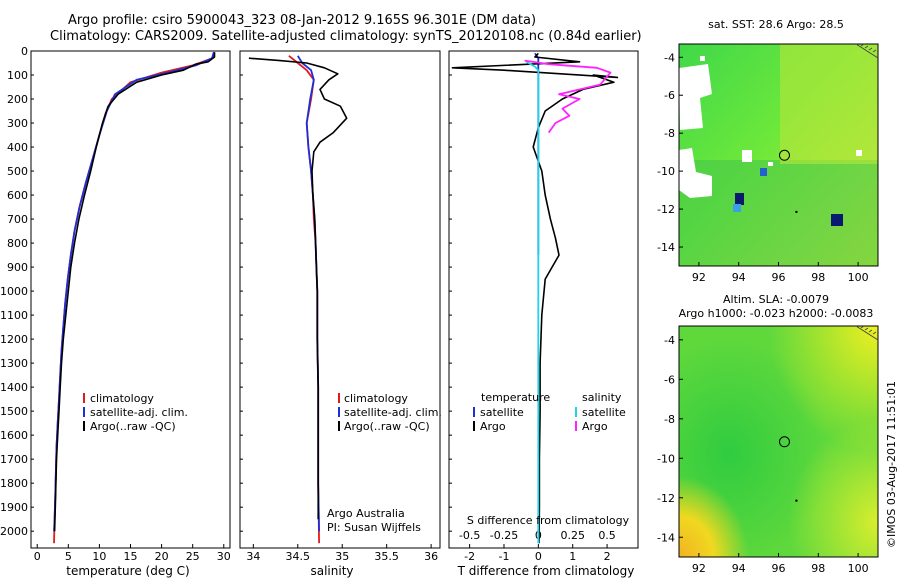  Describe the element at coordinates (666, 209) in the screenshot. I see `sst-map-ytick-label: -12` at that location.